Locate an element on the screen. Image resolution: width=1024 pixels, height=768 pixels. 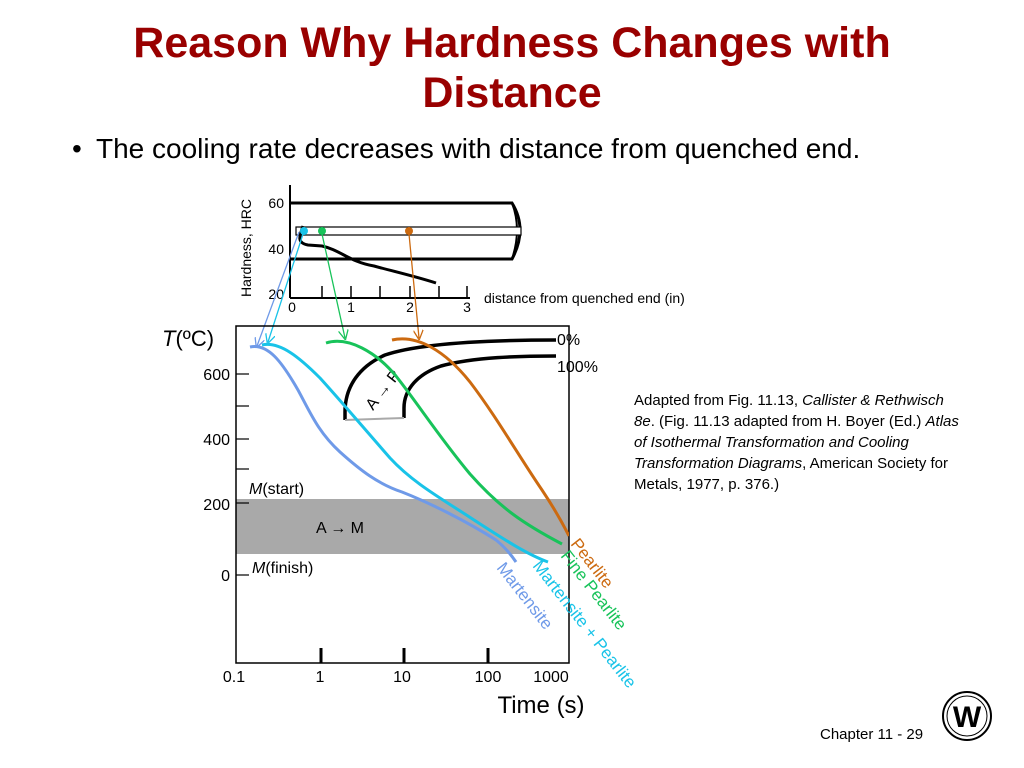
ttt-x-tick-10: 10 is located at coordinates (402, 677).